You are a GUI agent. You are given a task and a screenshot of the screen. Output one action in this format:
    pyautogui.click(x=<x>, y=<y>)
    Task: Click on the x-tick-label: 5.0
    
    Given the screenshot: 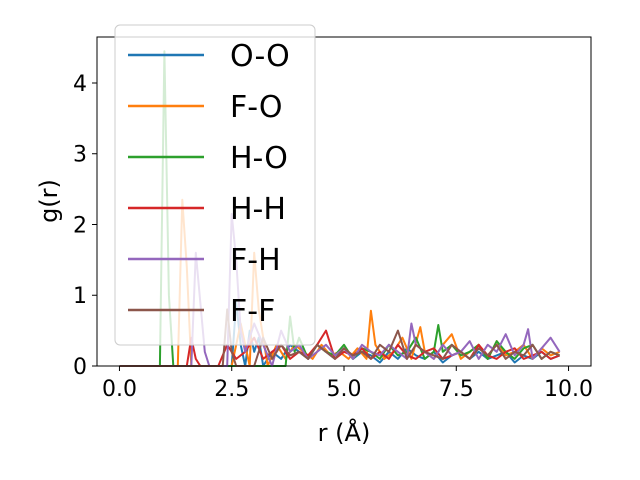 What is the action you would take?
    pyautogui.click(x=344, y=389)
    